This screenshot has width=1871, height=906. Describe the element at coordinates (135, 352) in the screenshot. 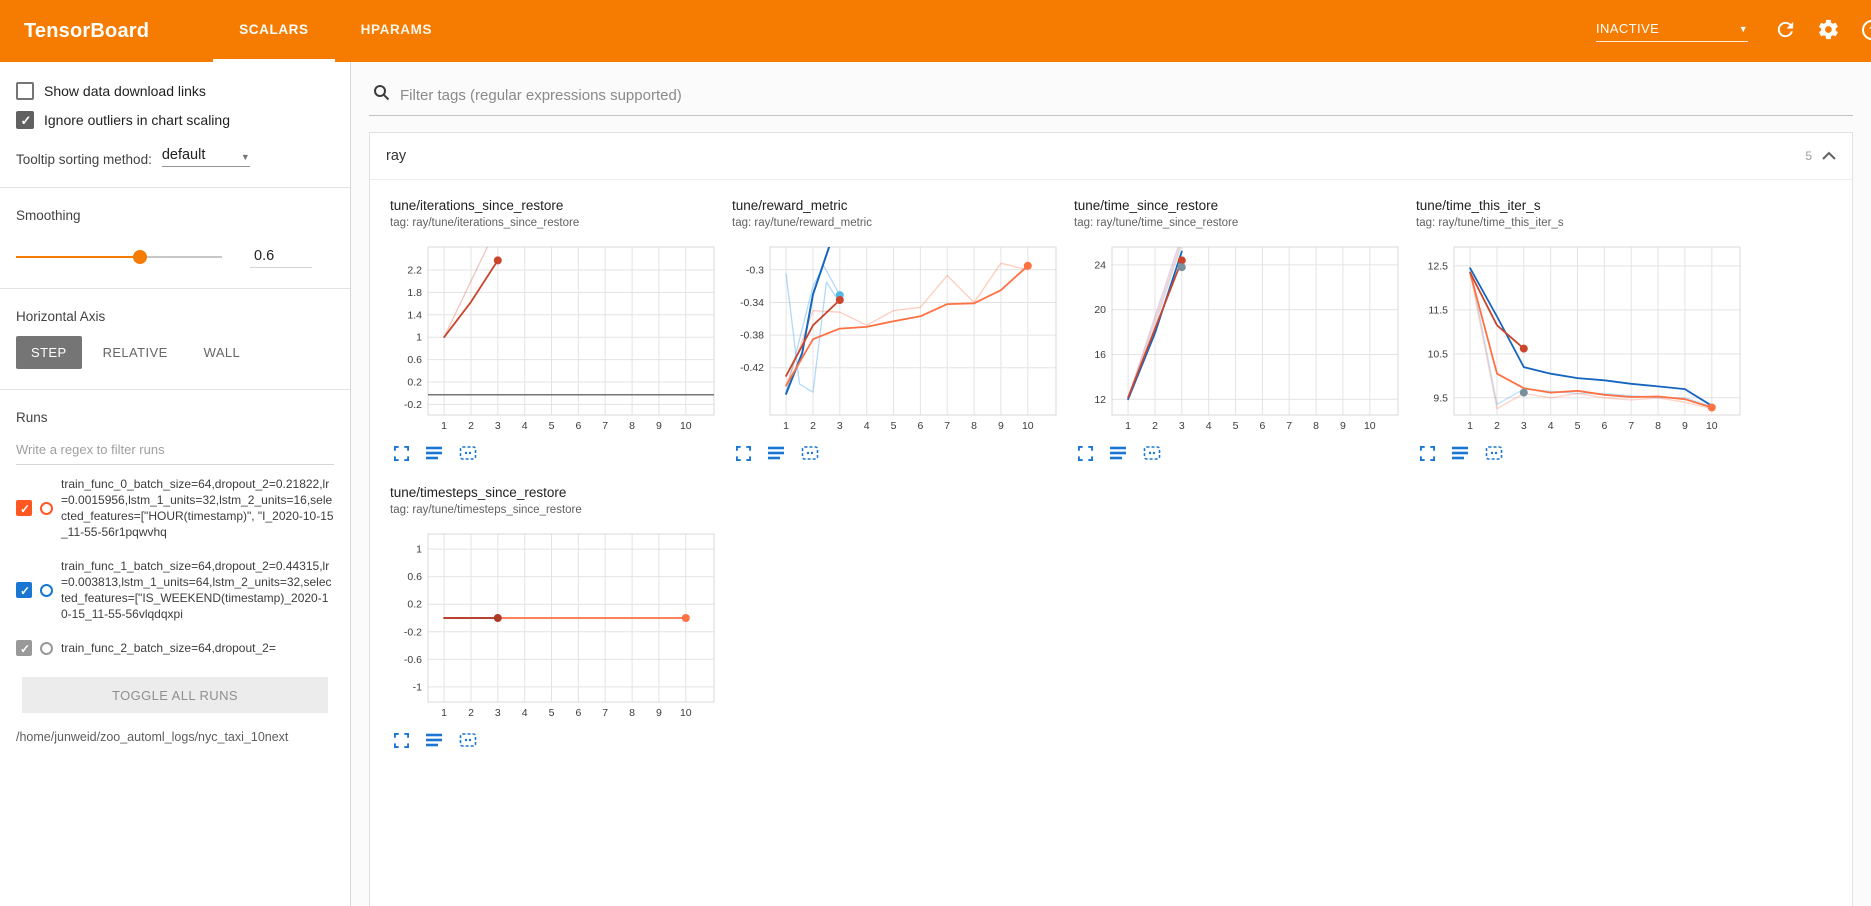

I see `axis-relative-button: RELATIVE` at that location.